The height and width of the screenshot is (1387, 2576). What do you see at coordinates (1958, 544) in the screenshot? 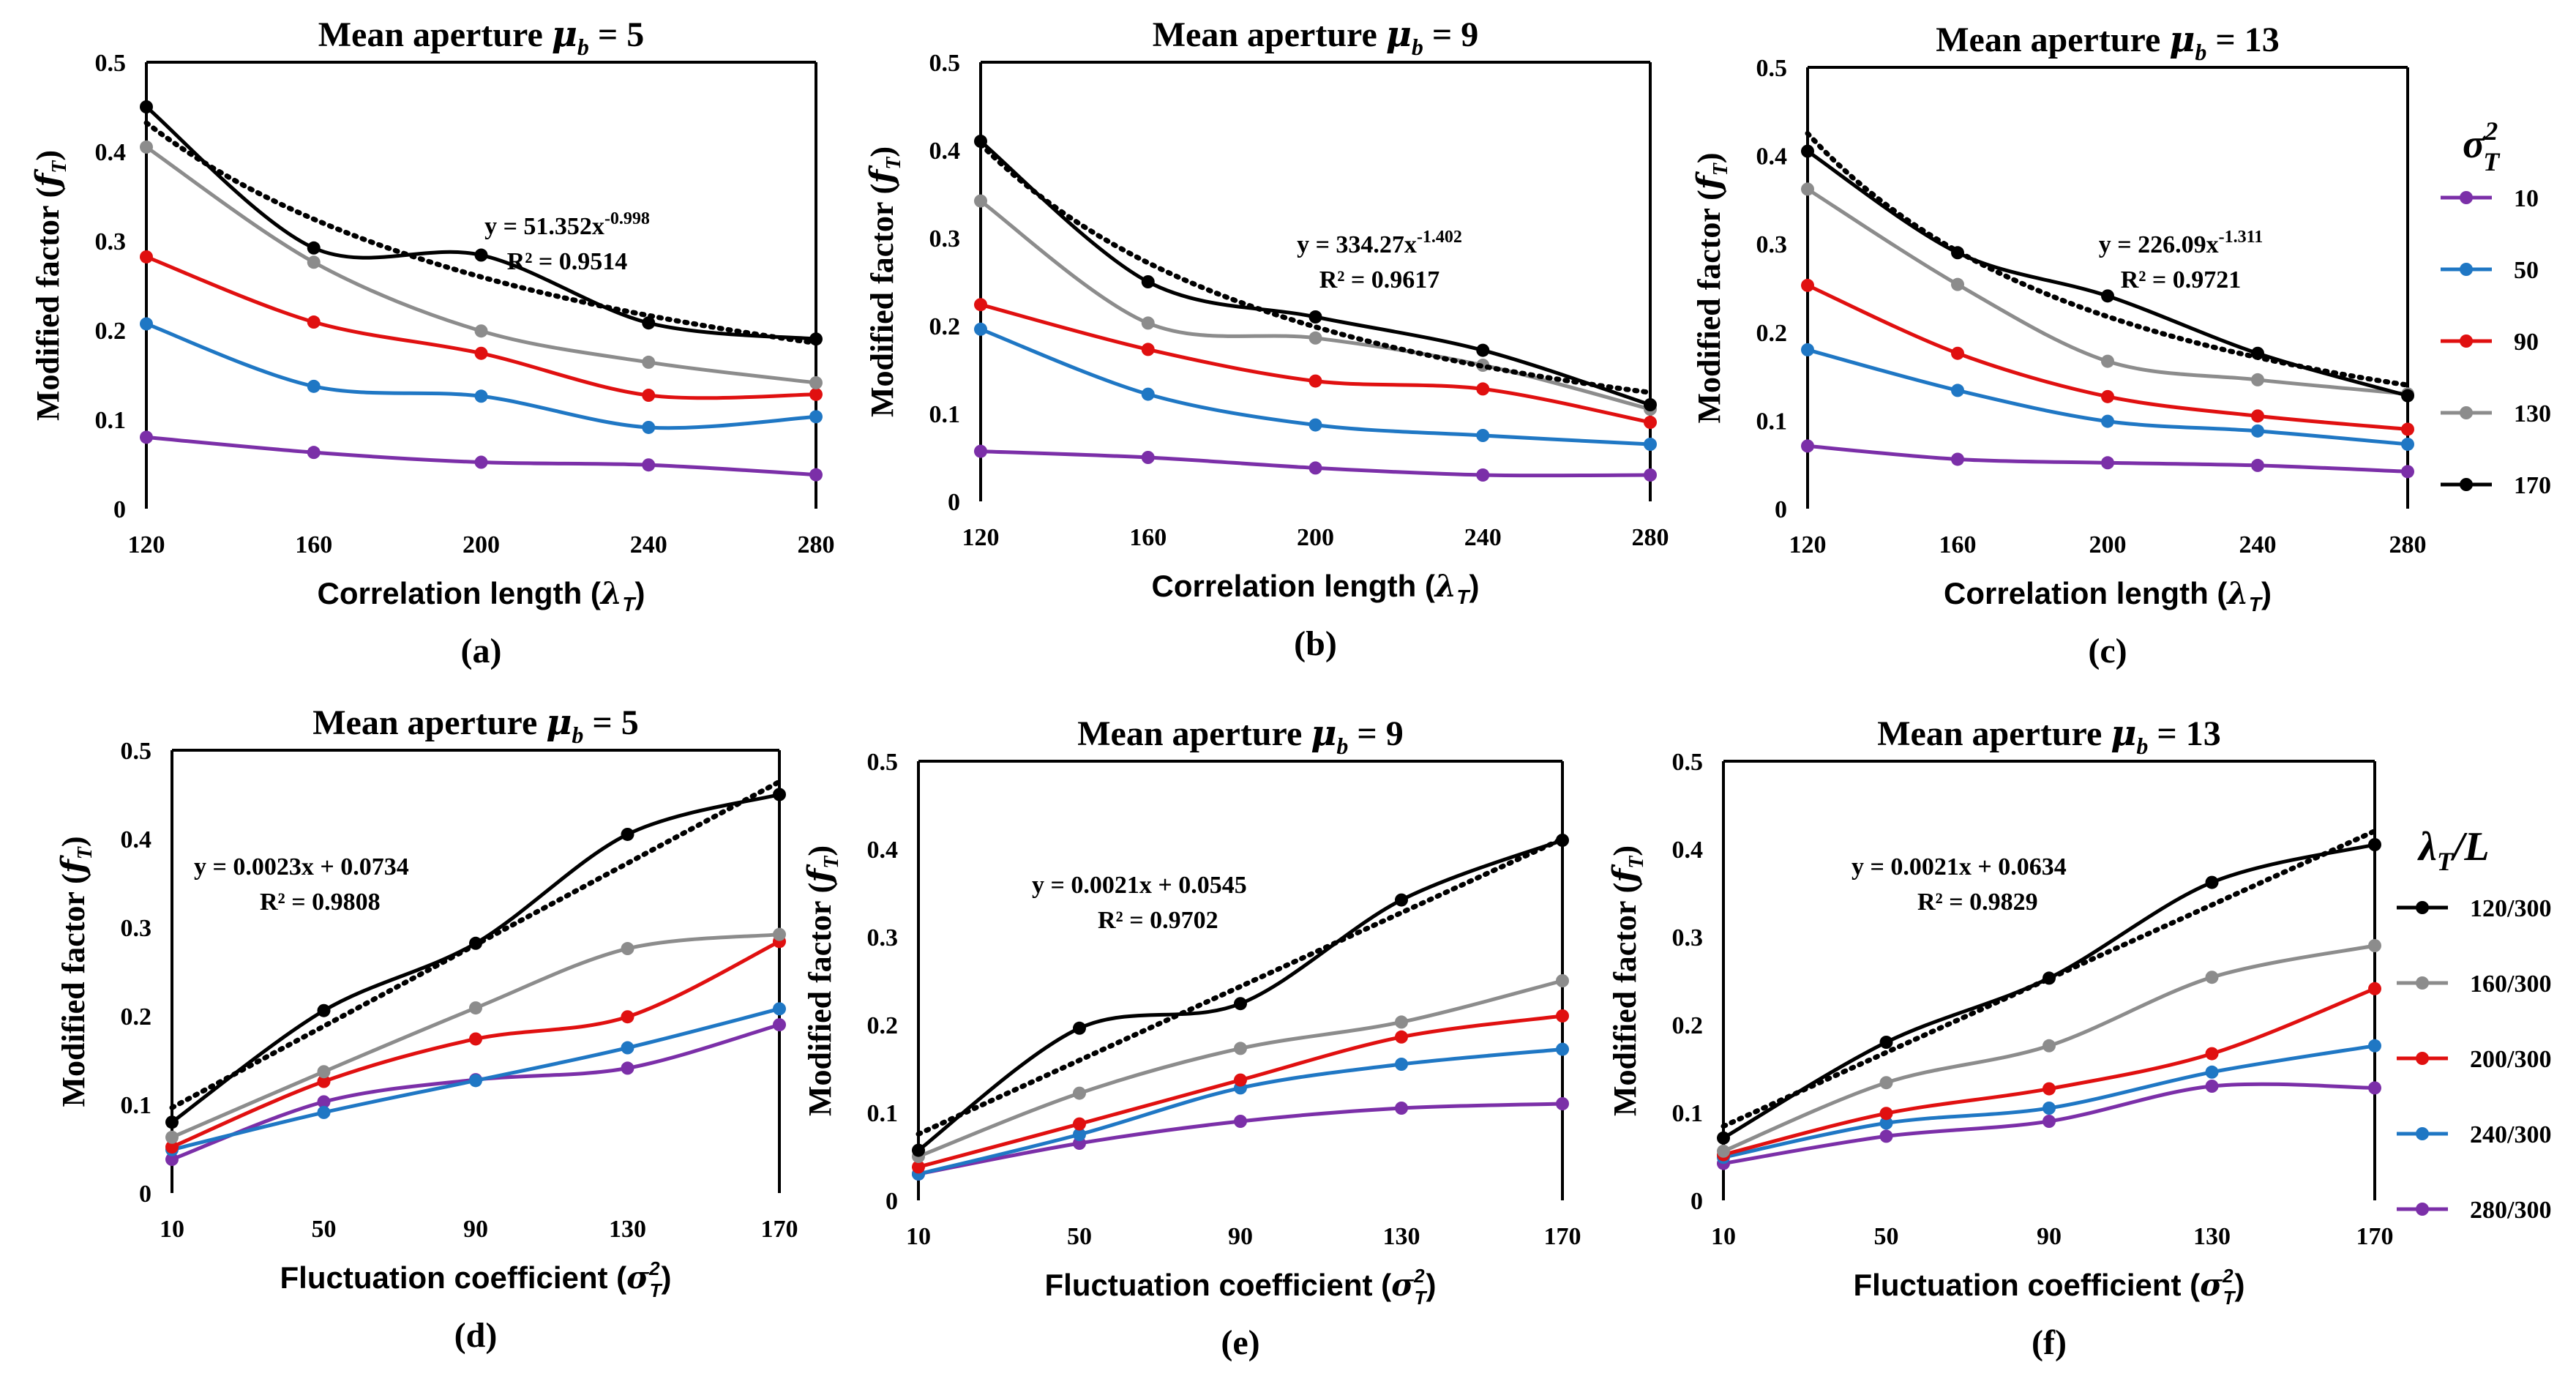
I see `x-tick-label: 160` at bounding box center [1958, 544].